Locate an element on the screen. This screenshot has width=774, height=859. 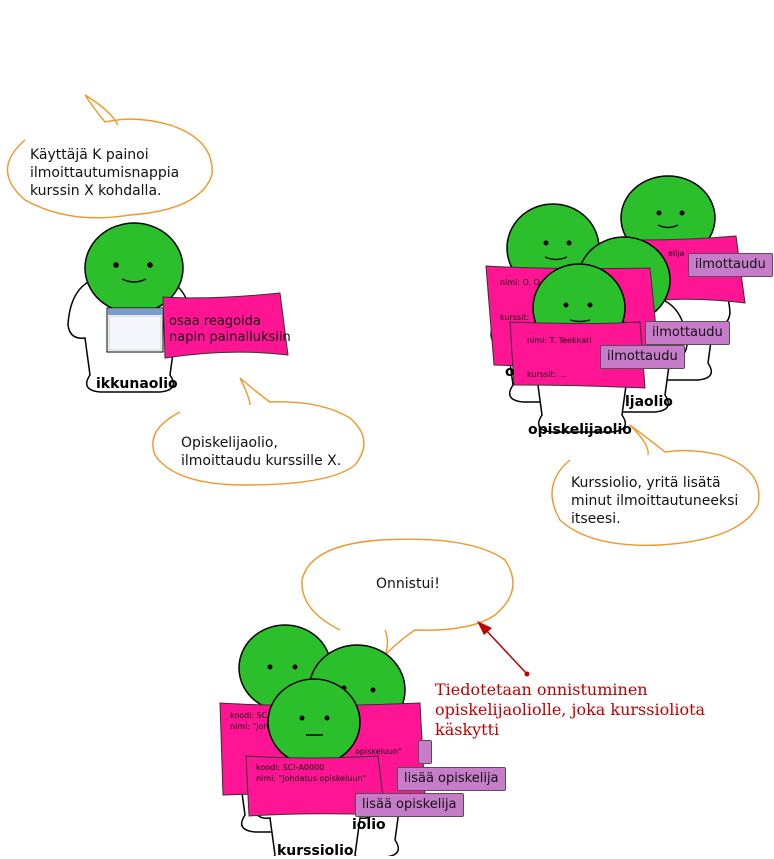
add-student-button-3: lisää opiskelija is located at coordinates (409, 805).